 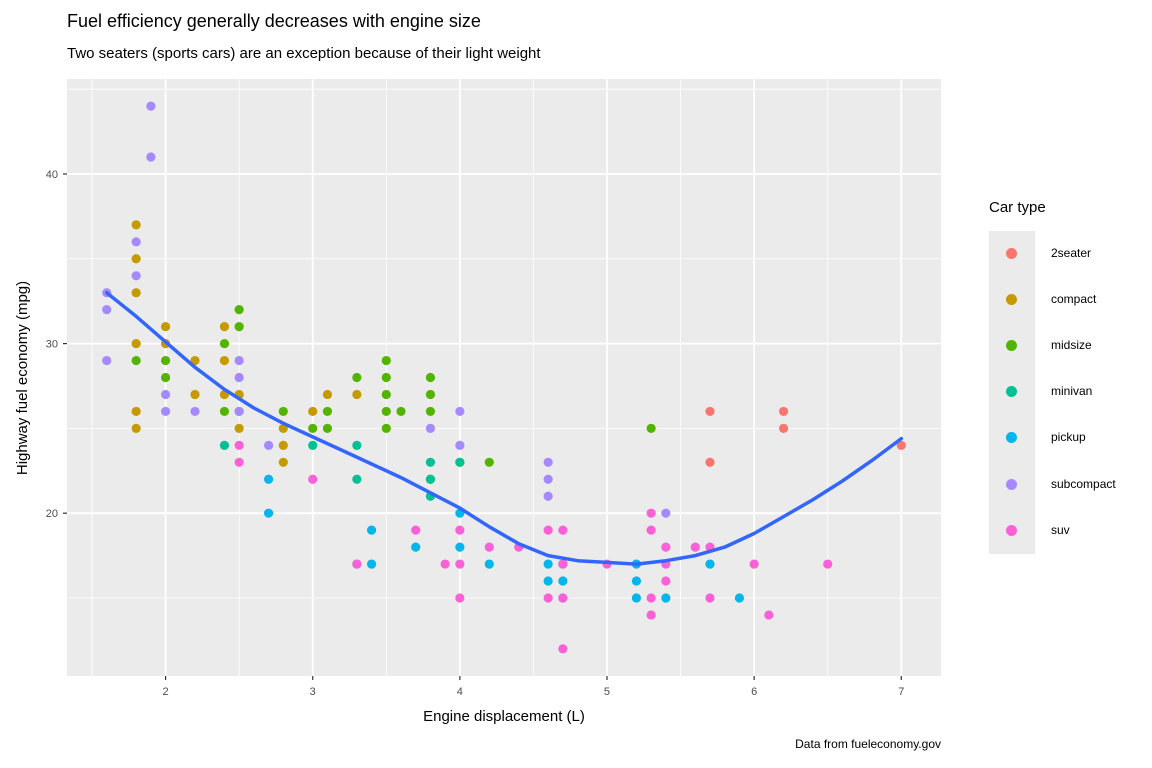 I want to click on legend-item-pickup: pickup, so click(x=1069, y=438).